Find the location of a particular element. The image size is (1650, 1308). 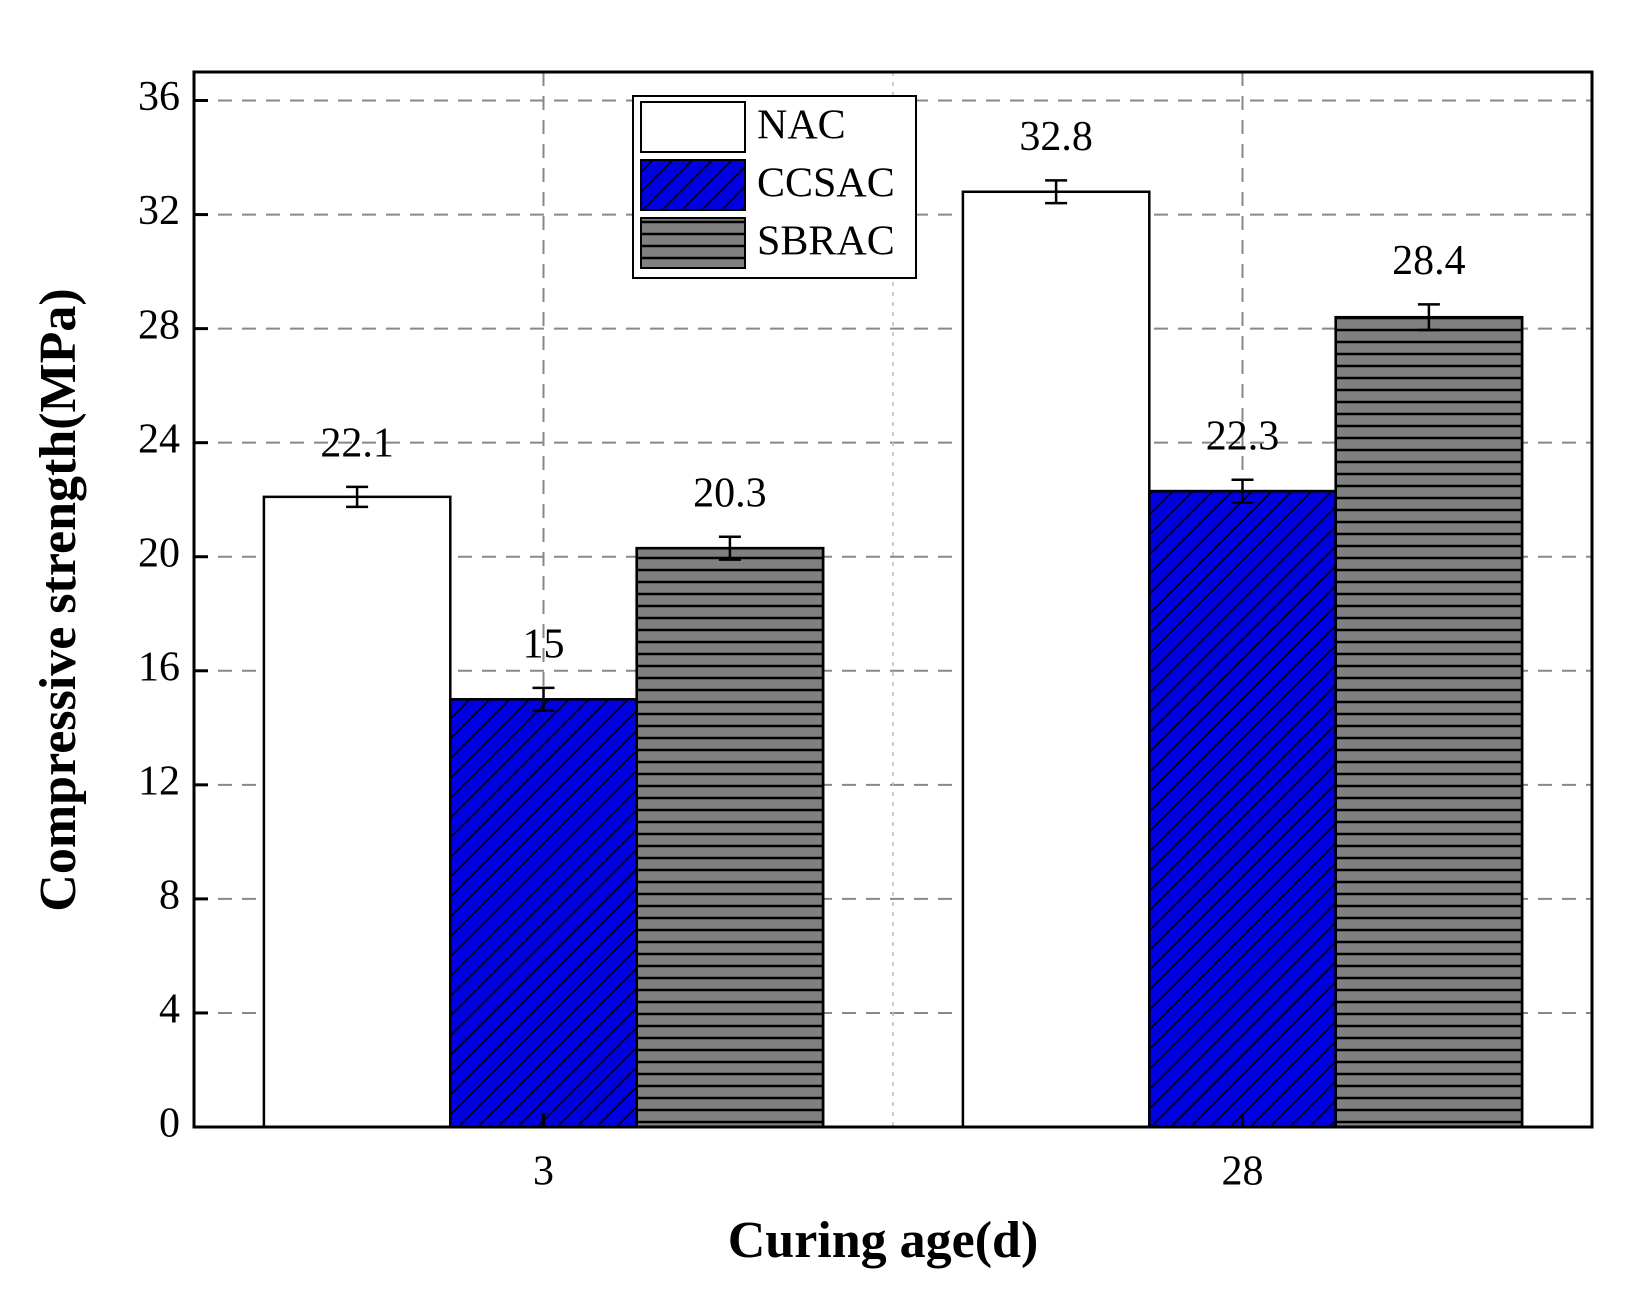

y-tick-label: 32 is located at coordinates (159, 211).